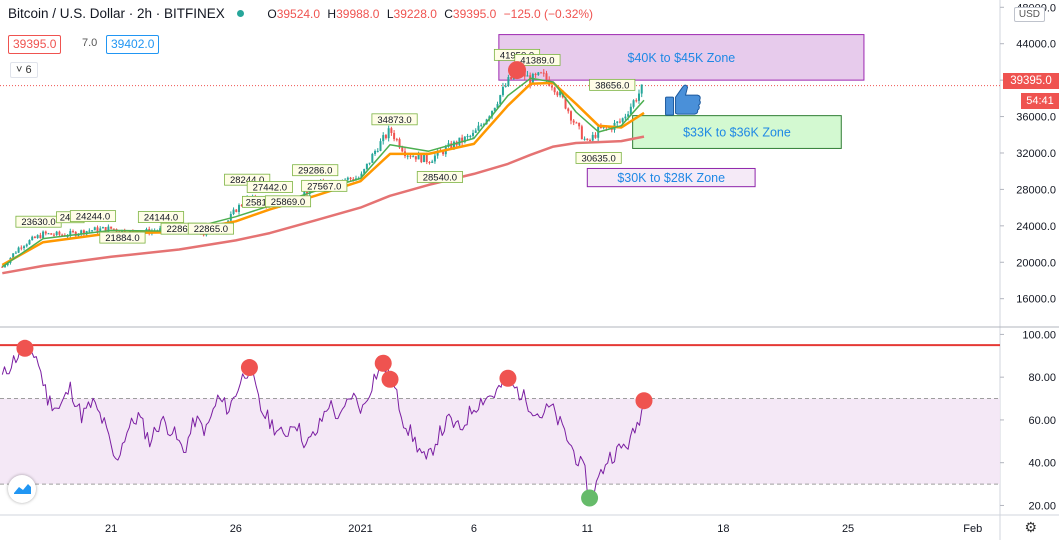 The width and height of the screenshot is (1059, 540). Describe the element at coordinates (394, 120) in the screenshot. I see `price-level-label: 34873.0` at that location.